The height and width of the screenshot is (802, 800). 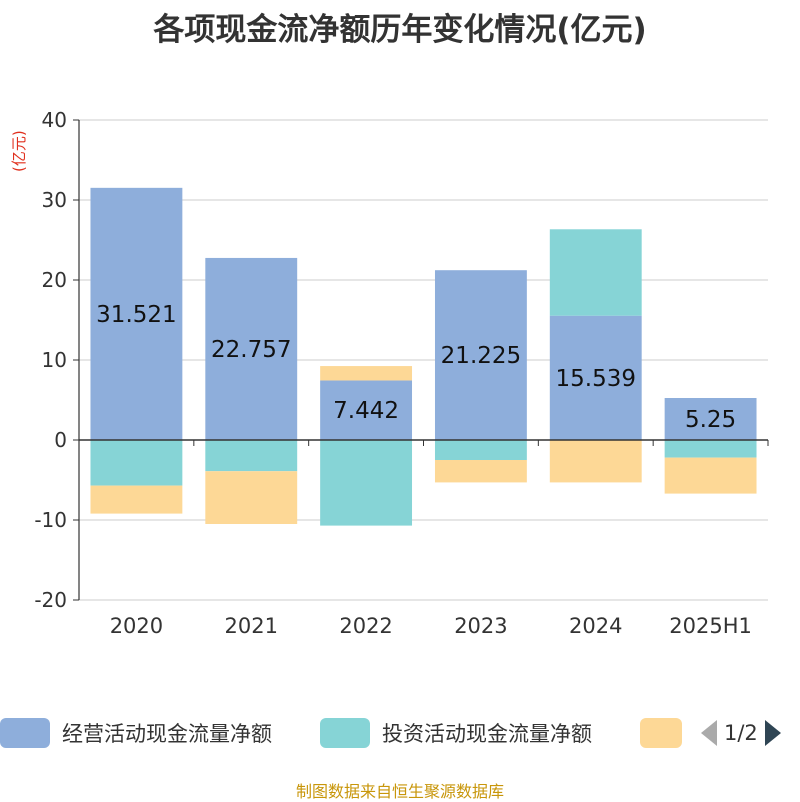 I want to click on legend-item-operating: 经营活动现金流量净额, so click(x=136, y=733).